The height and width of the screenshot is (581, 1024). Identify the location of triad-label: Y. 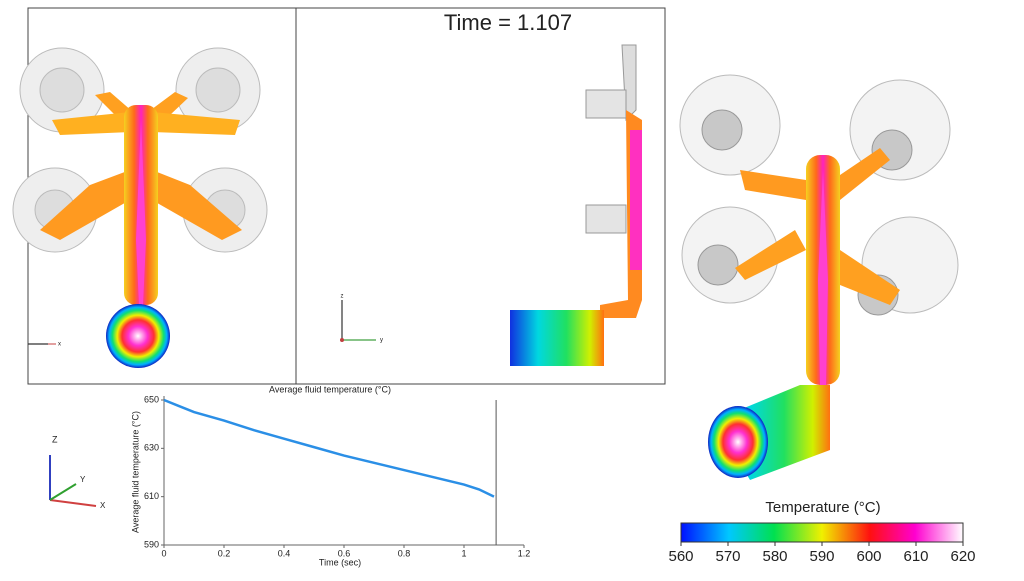
(83, 479).